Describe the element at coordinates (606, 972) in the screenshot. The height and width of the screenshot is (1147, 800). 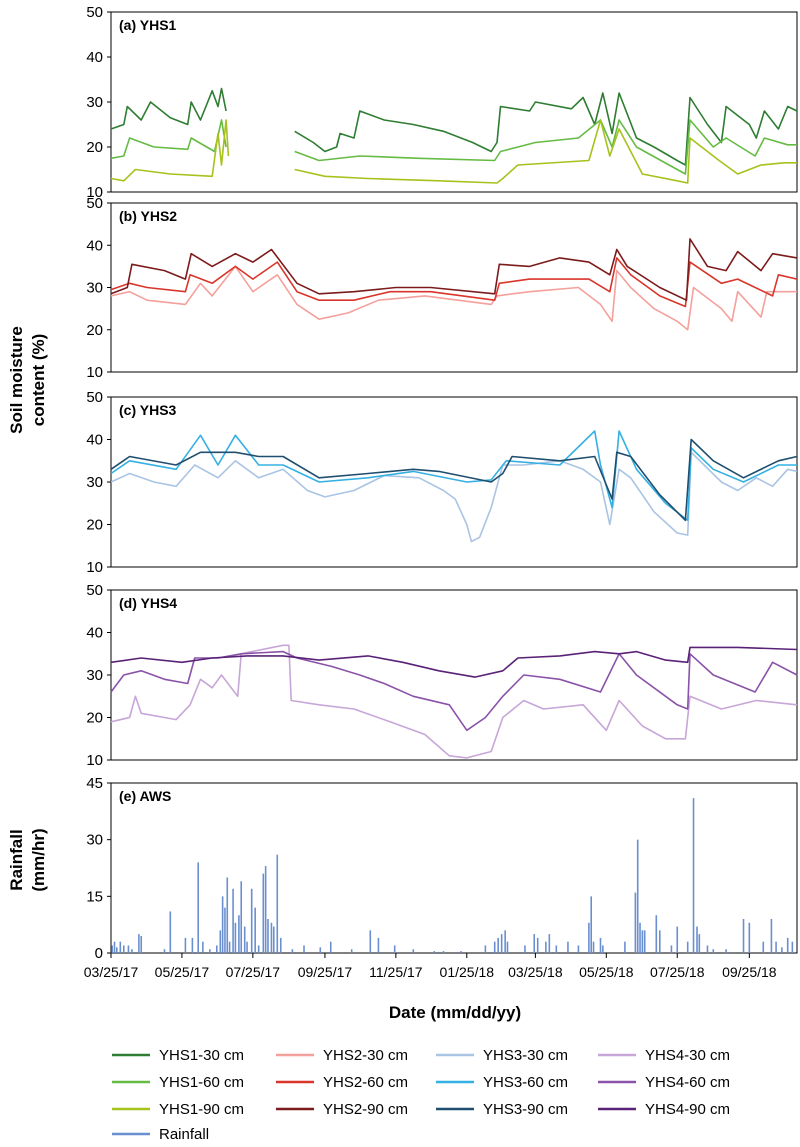
I see `x-tick-label: 05/25/18` at that location.